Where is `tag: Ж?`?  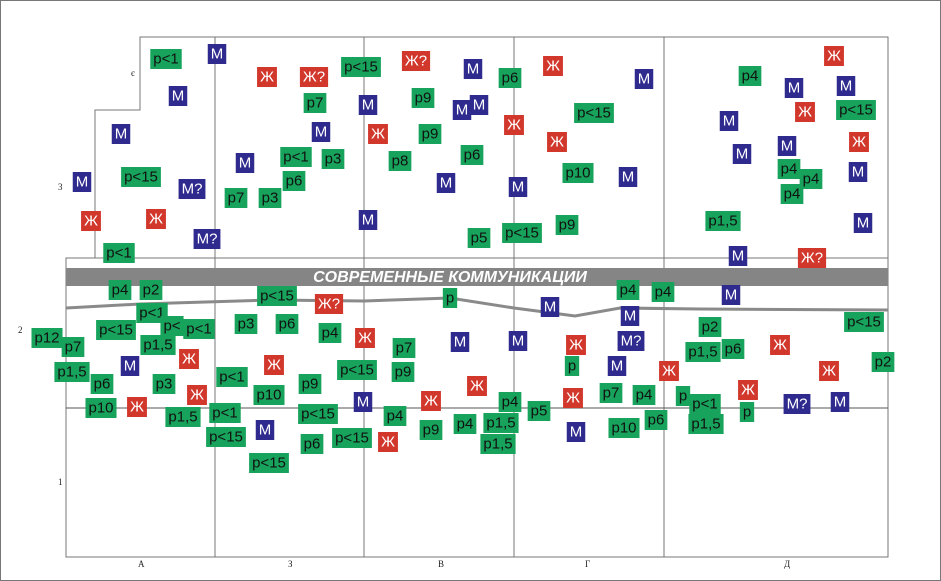
tag: Ж? is located at coordinates (416, 61).